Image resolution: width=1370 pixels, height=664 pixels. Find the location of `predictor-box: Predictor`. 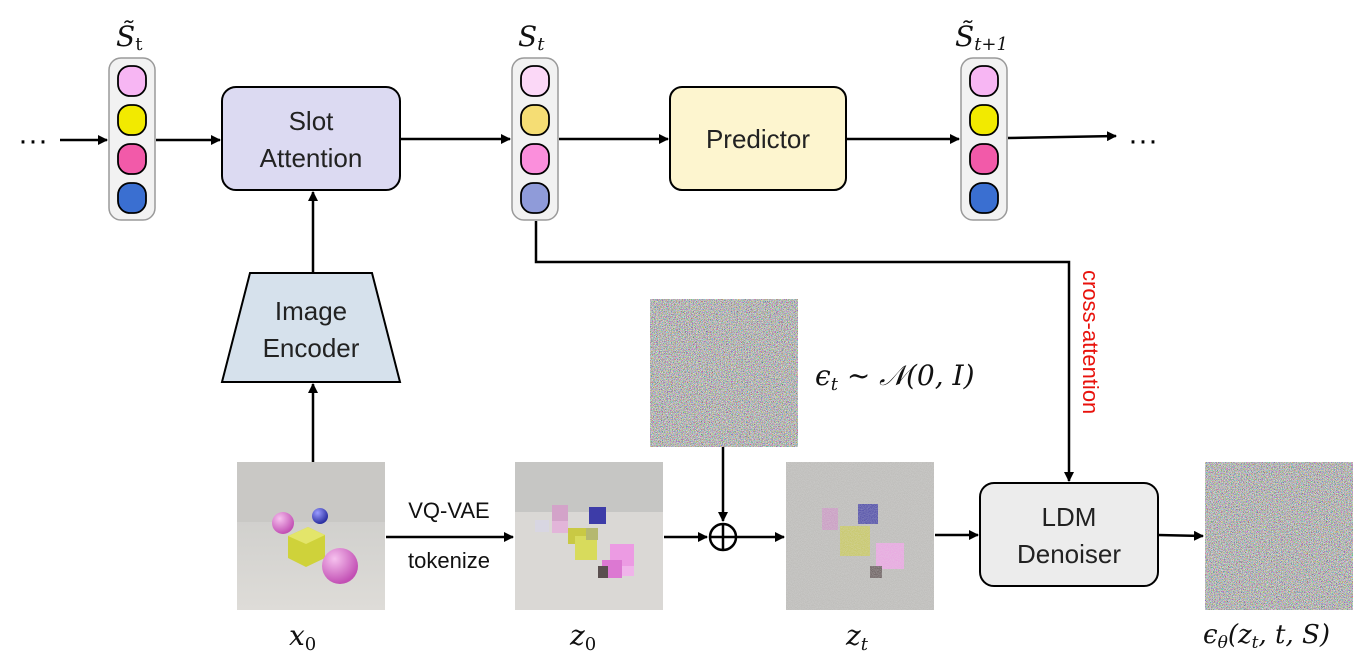

predictor-box: Predictor is located at coordinates (758, 138).